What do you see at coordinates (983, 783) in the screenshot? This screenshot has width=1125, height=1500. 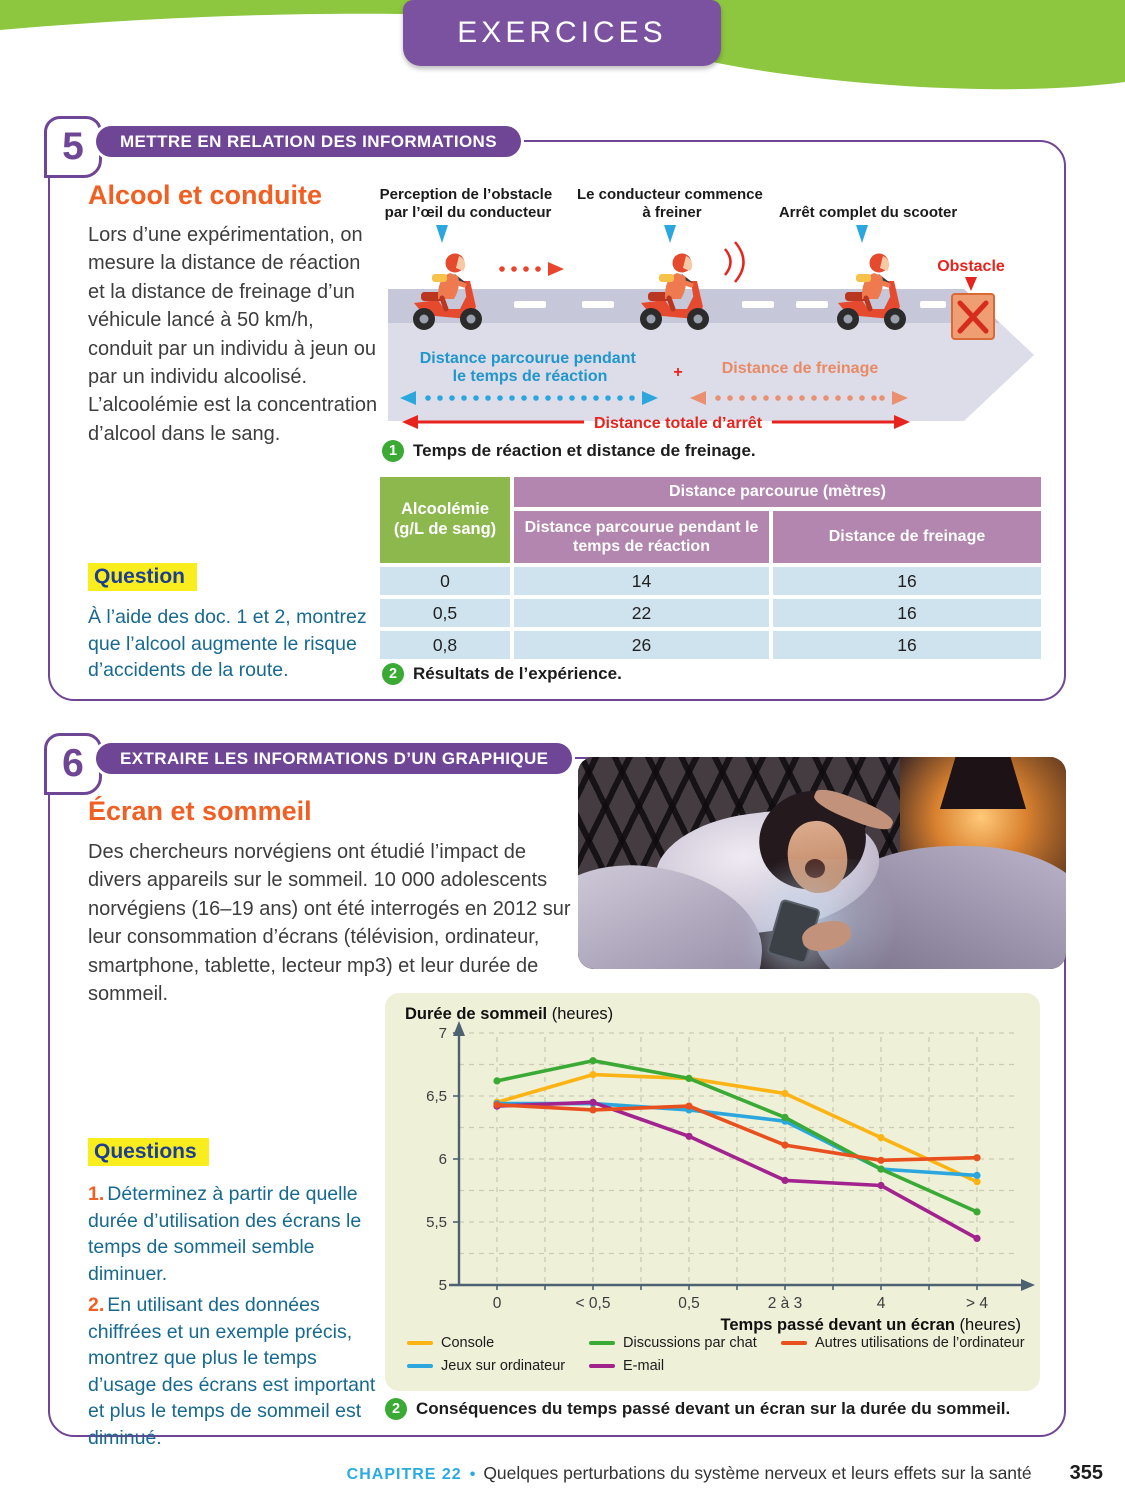 I see `lamp-shade` at bounding box center [983, 783].